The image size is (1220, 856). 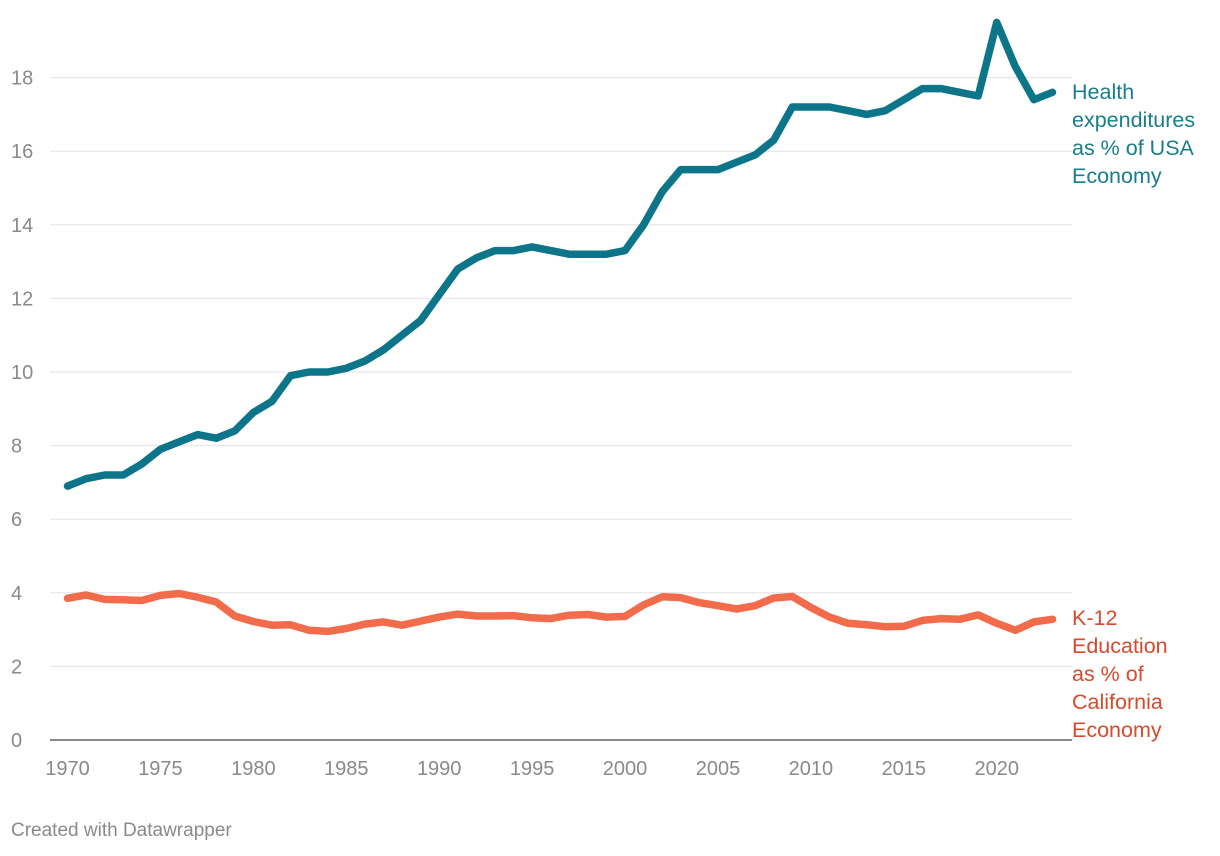 I want to click on x-tick-label-2015: 2015, so click(x=904, y=769).